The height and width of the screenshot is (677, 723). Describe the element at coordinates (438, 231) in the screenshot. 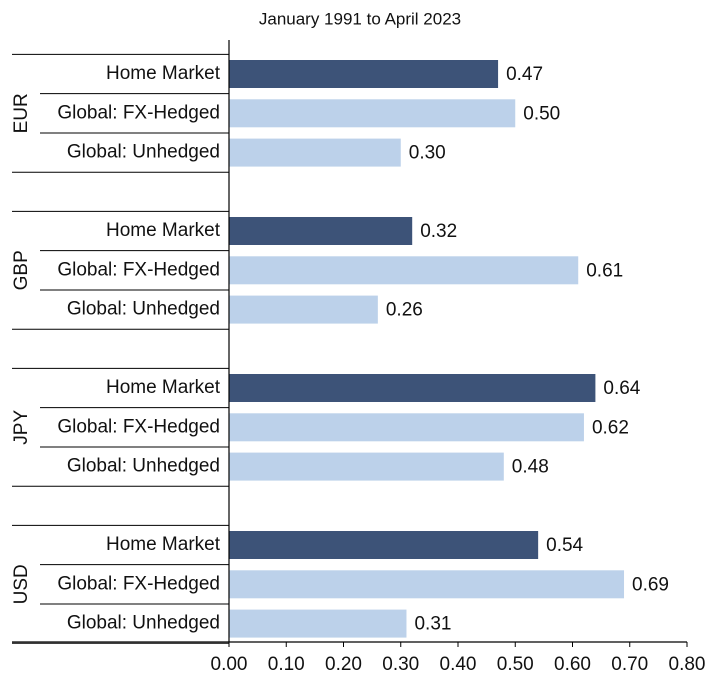

I see `value-label: 0.32` at that location.